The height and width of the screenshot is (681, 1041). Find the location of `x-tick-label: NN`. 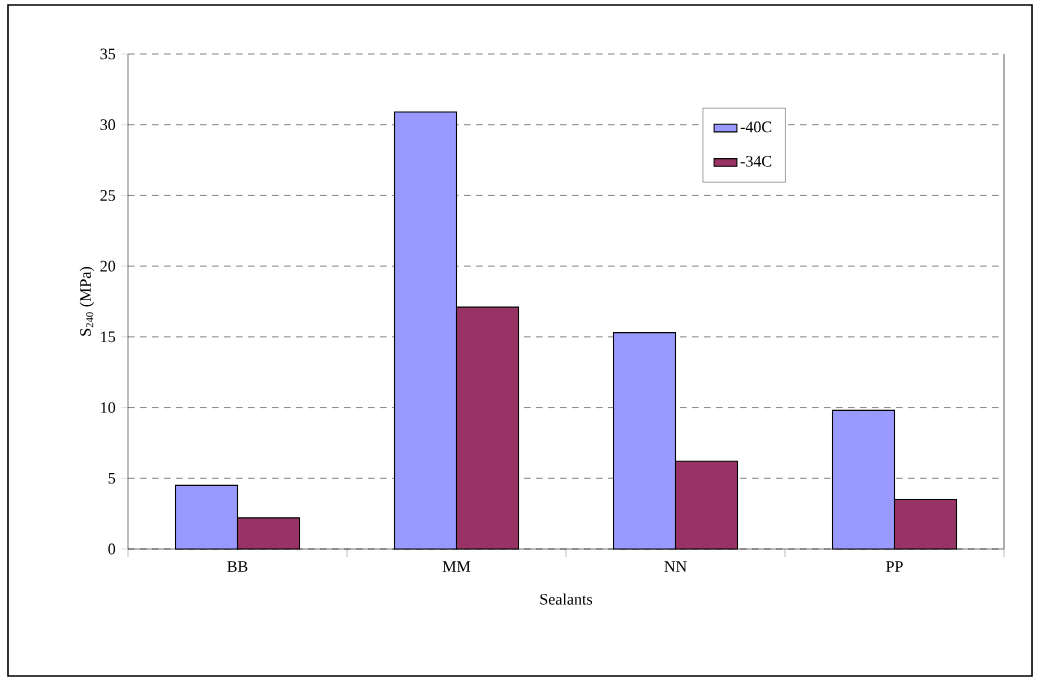

x-tick-label: NN is located at coordinates (675, 566).